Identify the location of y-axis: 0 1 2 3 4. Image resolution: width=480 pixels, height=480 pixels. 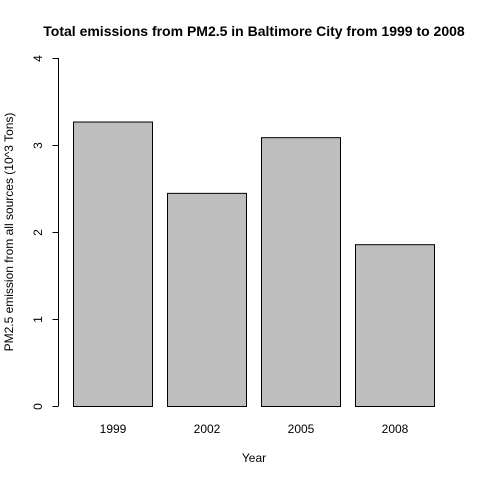
(45, 232).